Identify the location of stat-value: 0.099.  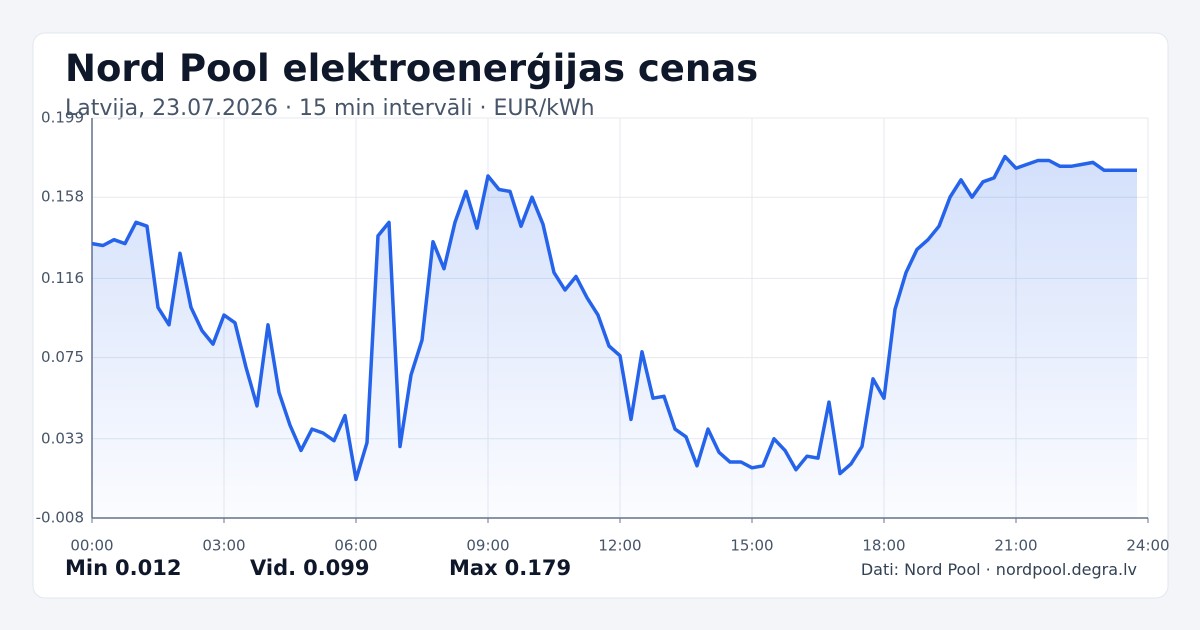
(336, 568).